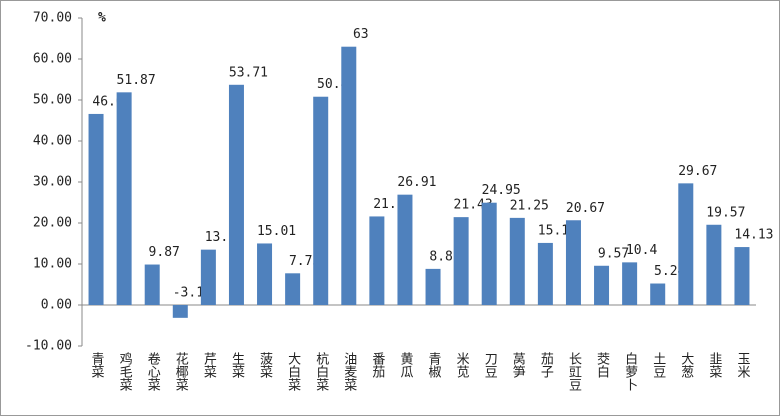 Image resolution: width=780 pixels, height=416 pixels. I want to click on x-tick-label: 青菜, so click(97, 365).